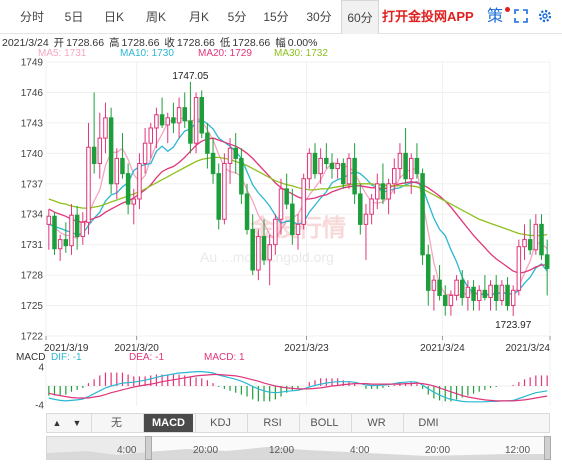 This screenshot has width=562, height=464. Describe the element at coordinates (32, 337) in the screenshot. I see `y-tick-label: 1722` at that location.